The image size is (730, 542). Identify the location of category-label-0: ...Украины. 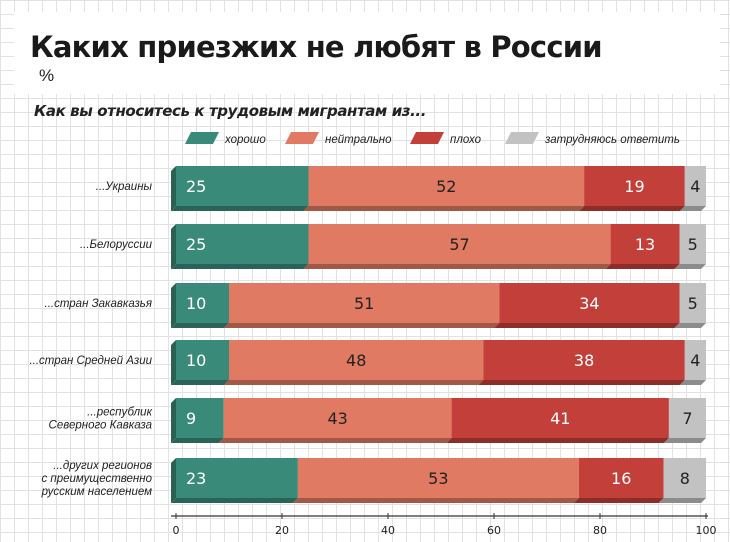
(124, 187).